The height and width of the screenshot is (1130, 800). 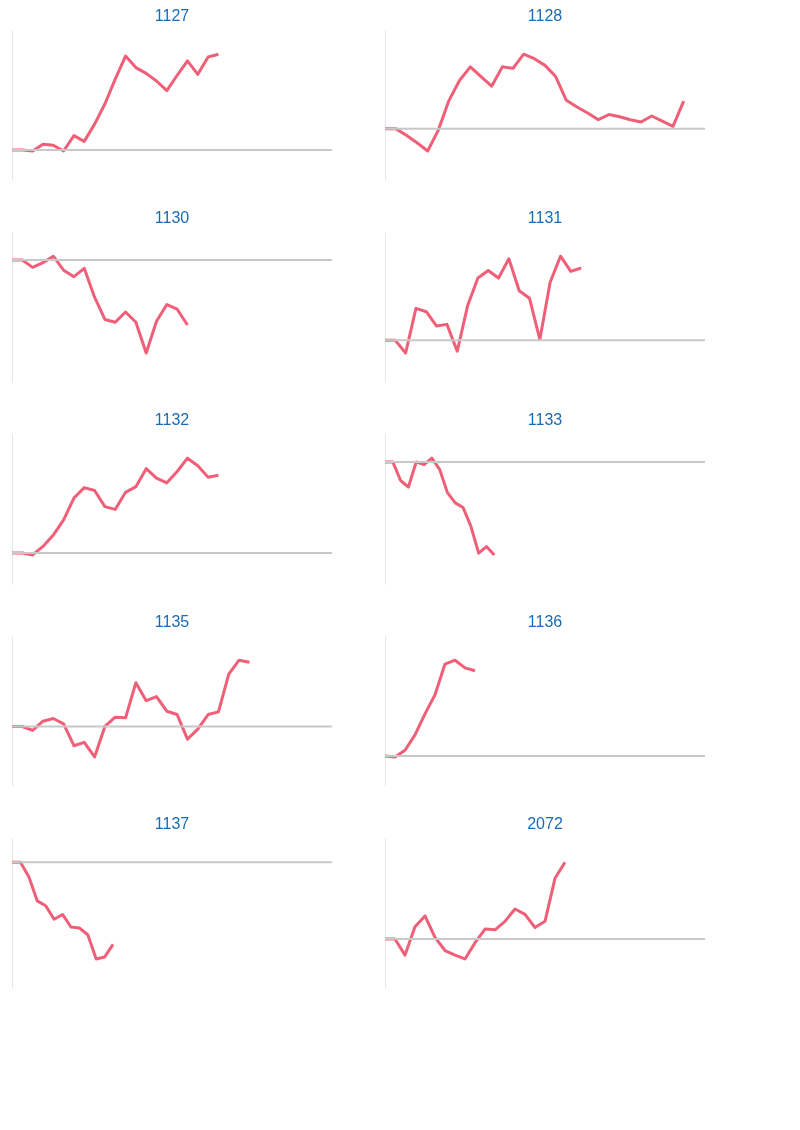 I want to click on chart-title: 1135, so click(x=172, y=621).